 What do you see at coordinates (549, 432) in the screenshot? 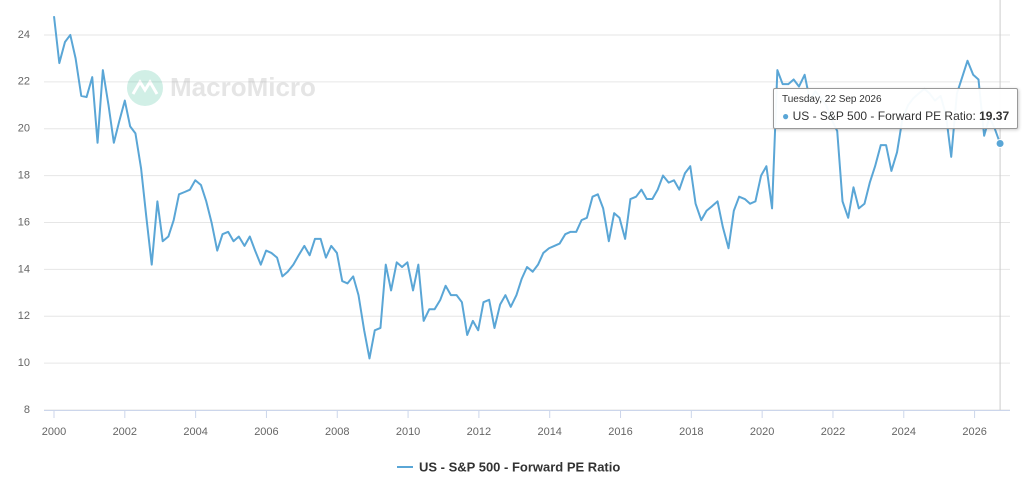
I see `x-tick-label: 2014` at bounding box center [549, 432].